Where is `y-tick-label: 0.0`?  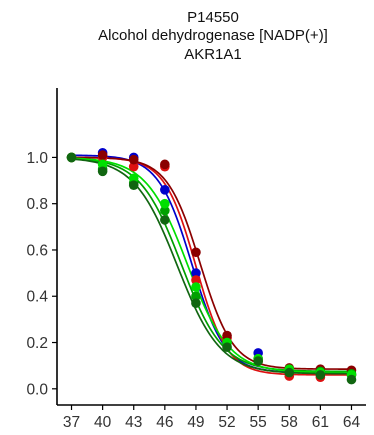 y-tick-label: 0.0 is located at coordinates (37, 389).